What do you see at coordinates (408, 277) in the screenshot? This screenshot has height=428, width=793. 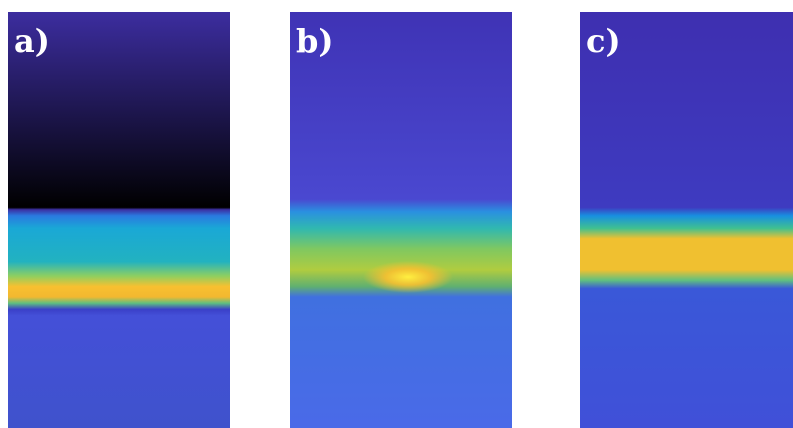 I see `hot-spot` at bounding box center [408, 277].